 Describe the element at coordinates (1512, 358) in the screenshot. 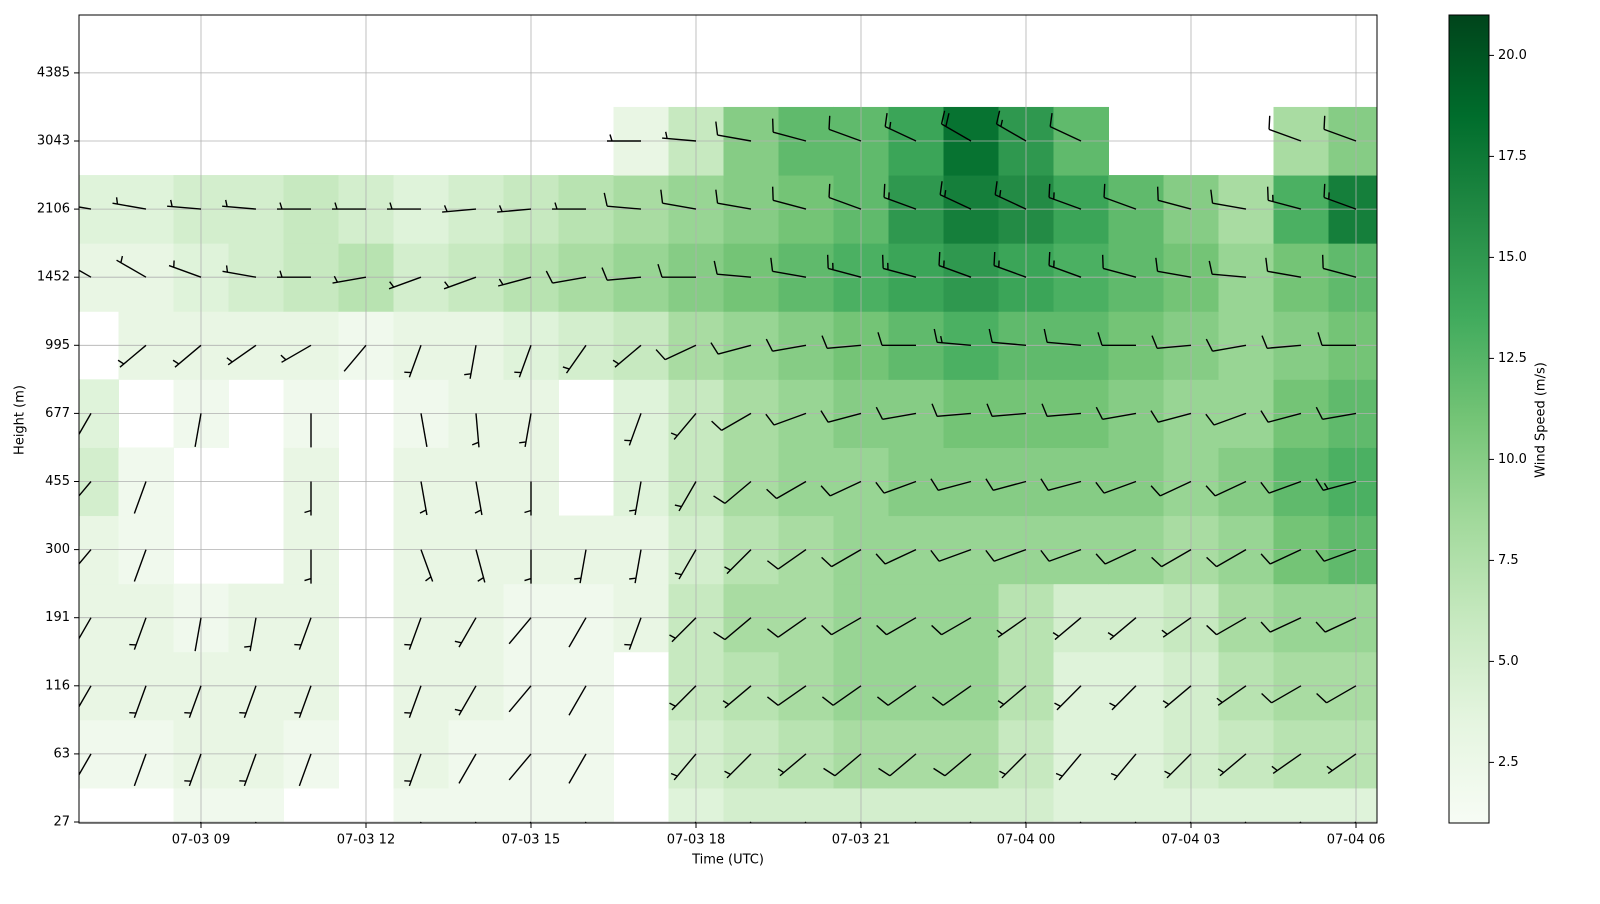

I see `colorbar-tick-label: 12.5` at that location.